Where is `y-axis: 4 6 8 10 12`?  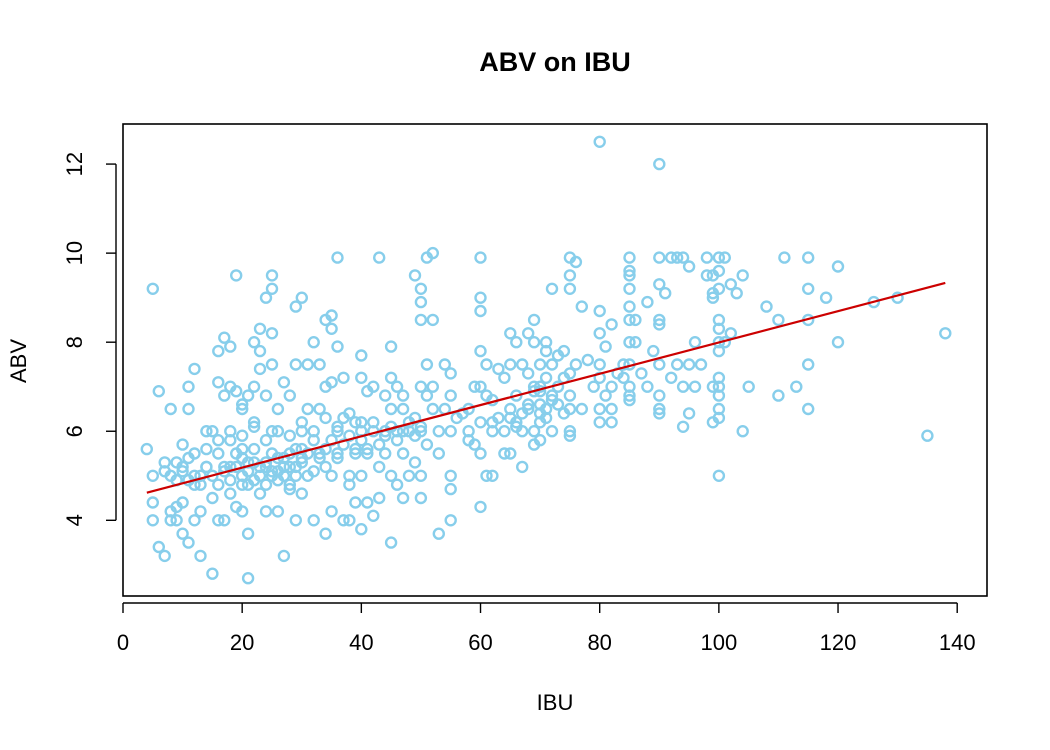
y-axis: 4 6 8 10 12 is located at coordinates (89, 339).